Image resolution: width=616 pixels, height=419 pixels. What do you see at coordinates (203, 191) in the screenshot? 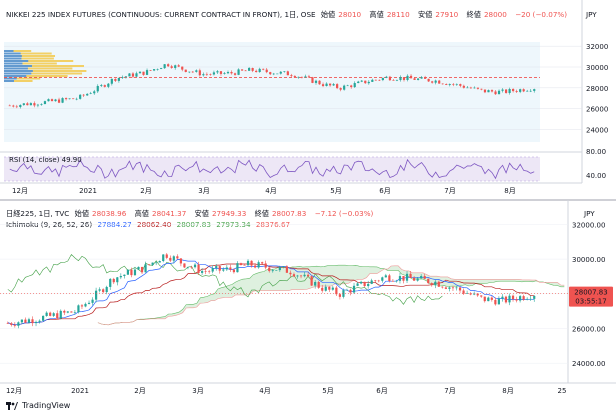
I see `time-tick: 3月` at bounding box center [203, 191].